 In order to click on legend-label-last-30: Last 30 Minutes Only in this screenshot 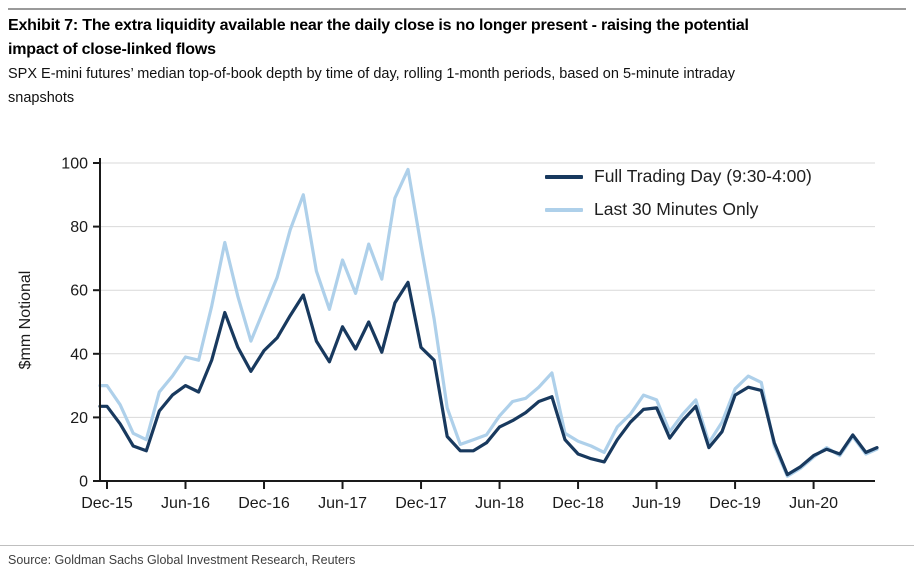, I will do `click(676, 209)`.